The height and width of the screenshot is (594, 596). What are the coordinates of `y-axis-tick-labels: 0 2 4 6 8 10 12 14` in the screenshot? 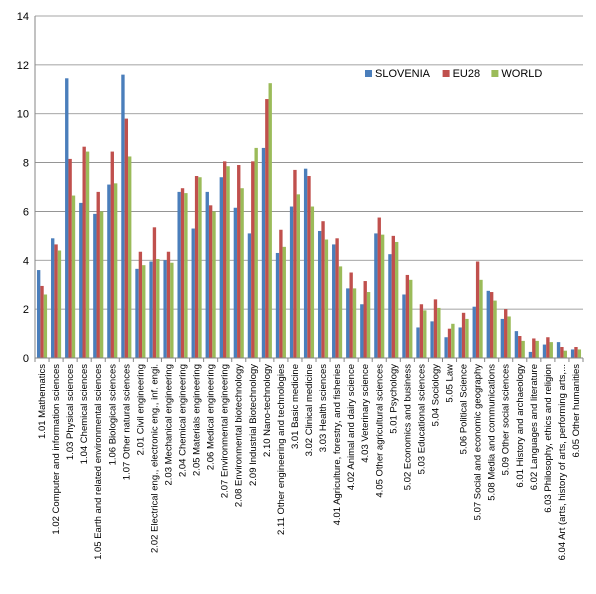 It's located at (23, 188).